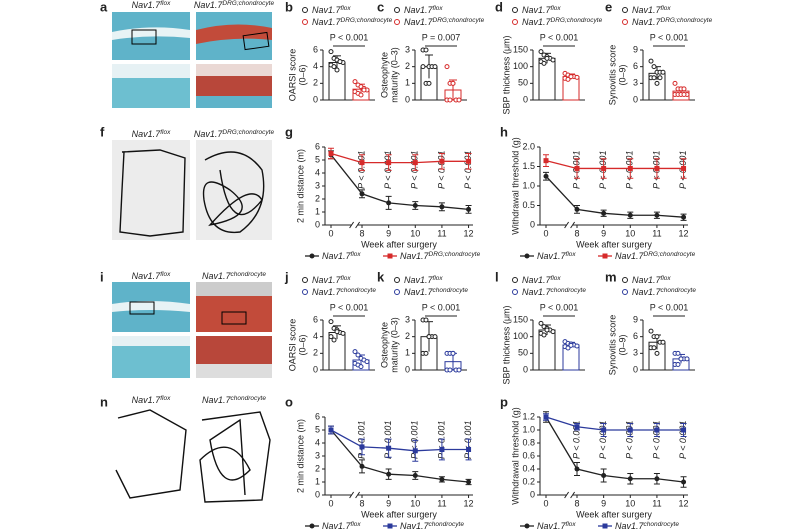 The image size is (800, 530). Describe the element at coordinates (520, 66) in the screenshot. I see `y-tick-label: 100` at that location.